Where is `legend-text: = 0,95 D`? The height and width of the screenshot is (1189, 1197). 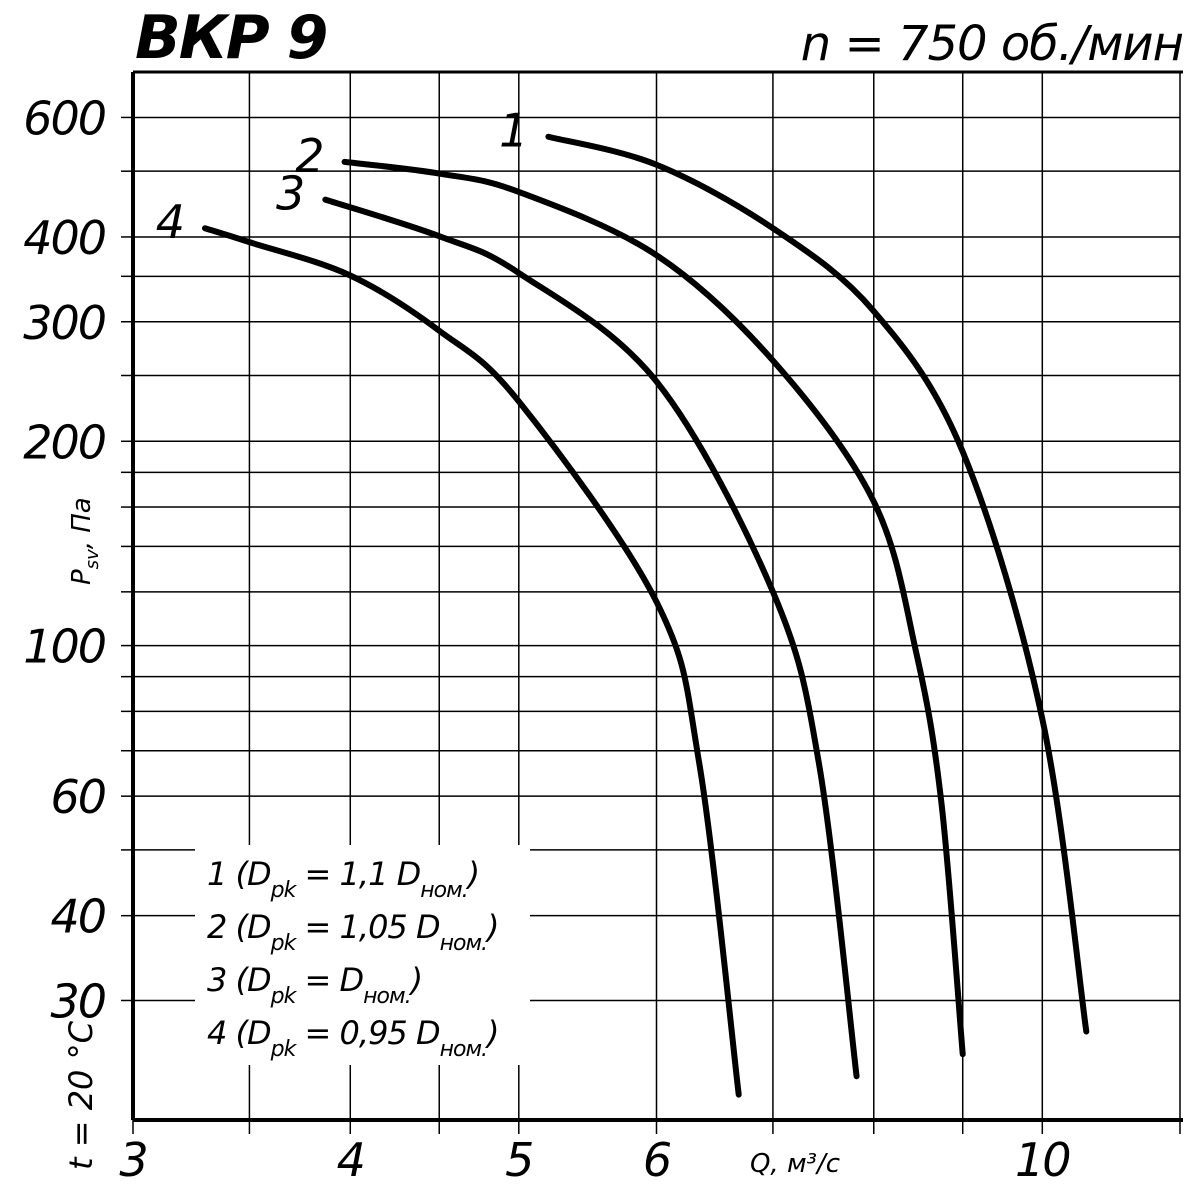
legend-text: = 0,95 D is located at coordinates (367, 1033).